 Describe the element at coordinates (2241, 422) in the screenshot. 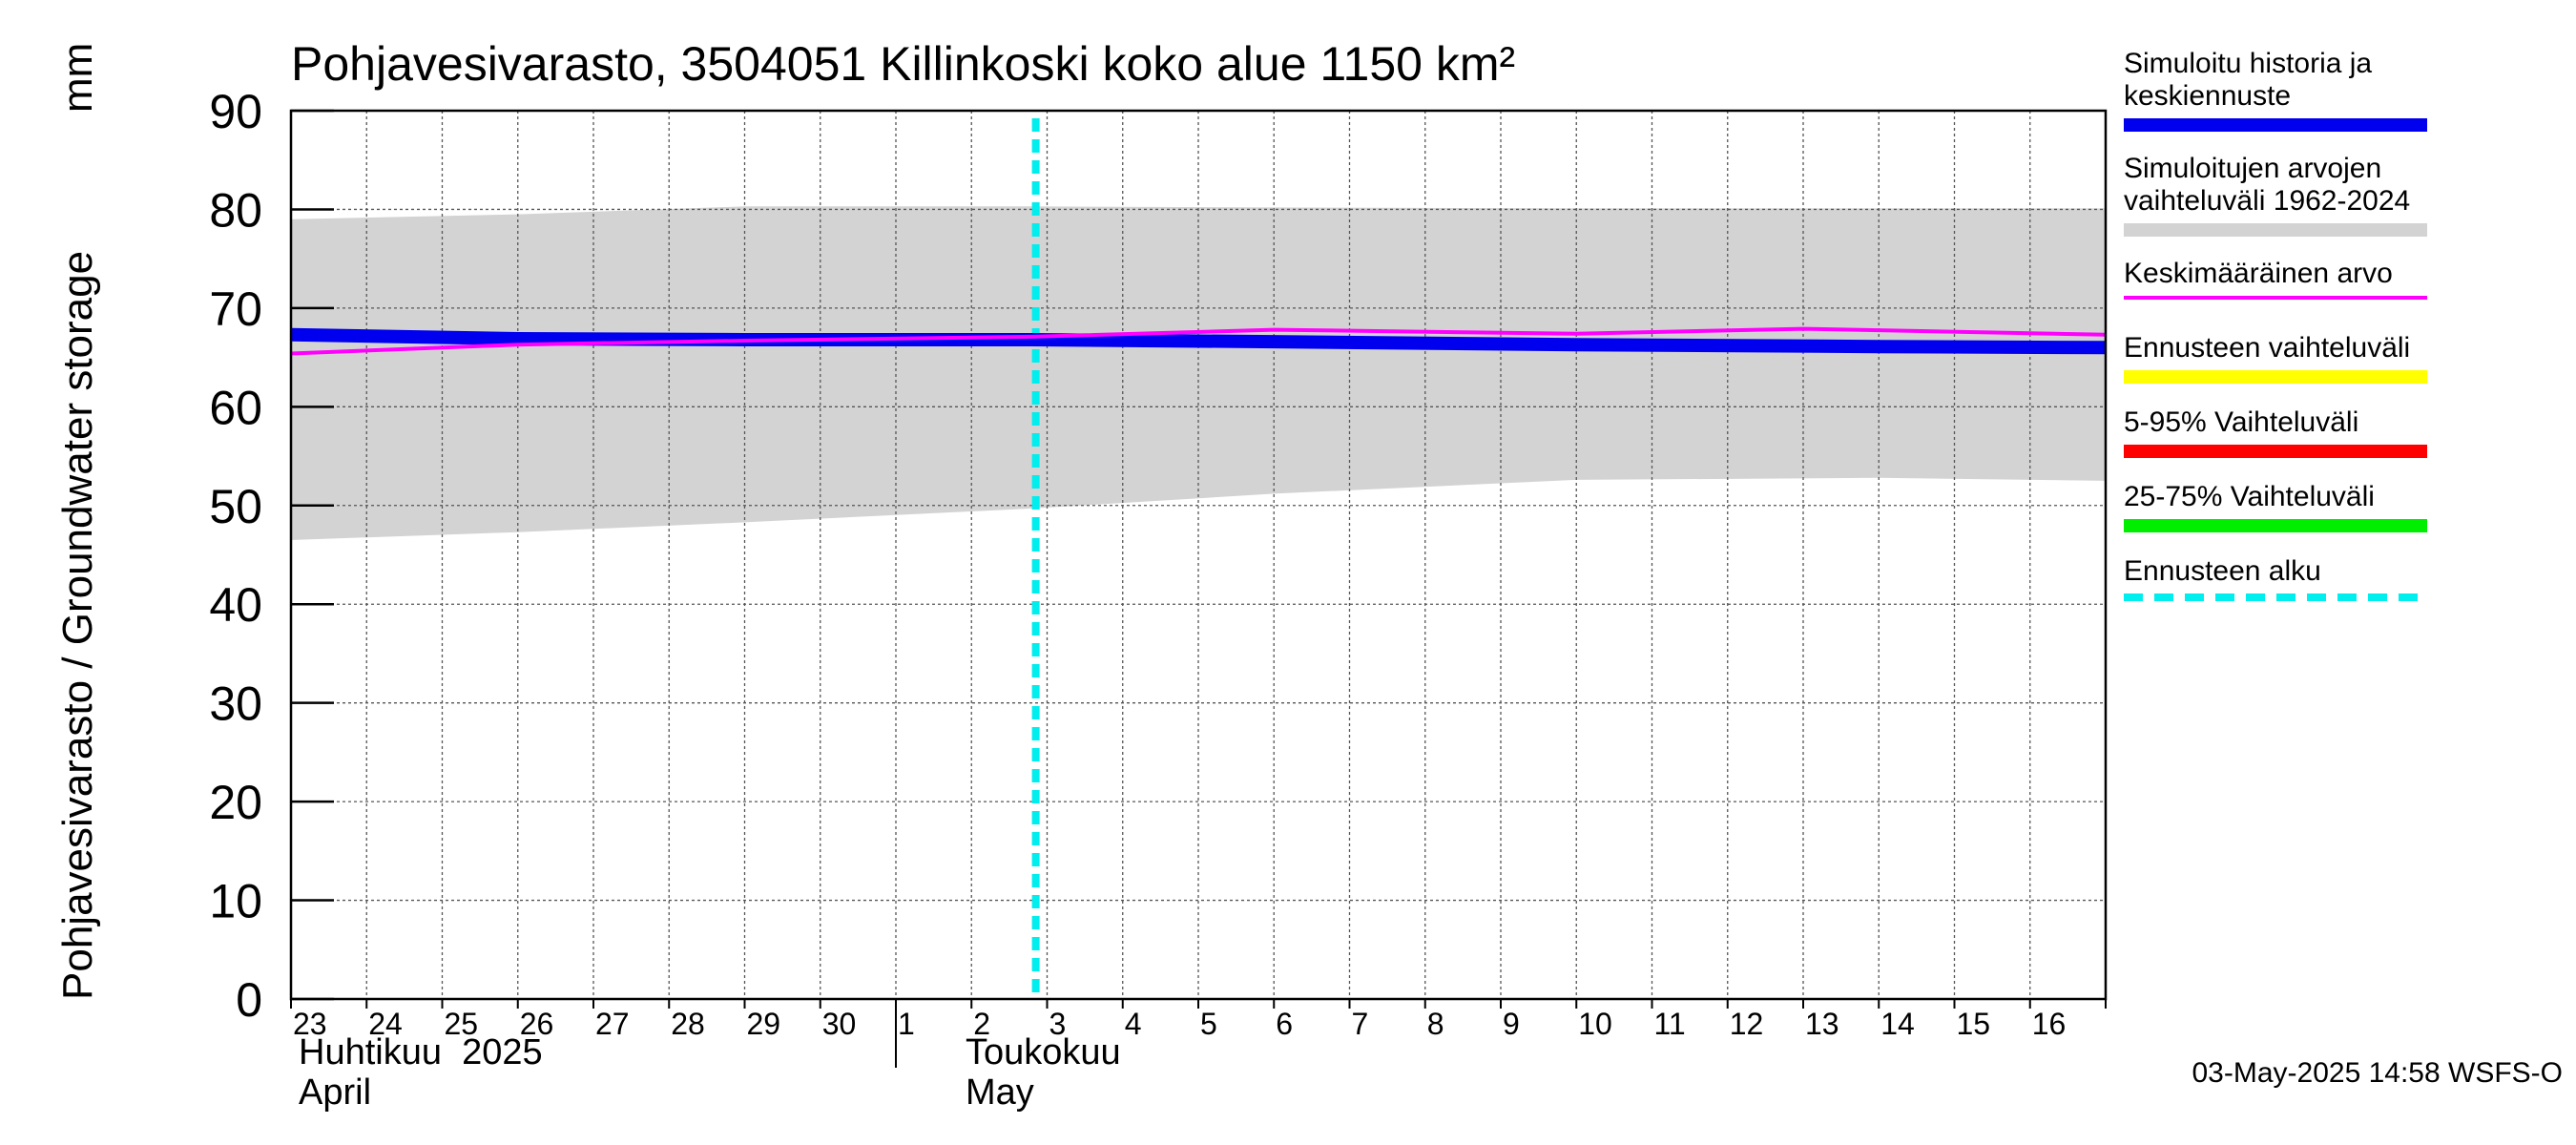

I see `legend-label: 5-95% Vaihteluväli` at that location.